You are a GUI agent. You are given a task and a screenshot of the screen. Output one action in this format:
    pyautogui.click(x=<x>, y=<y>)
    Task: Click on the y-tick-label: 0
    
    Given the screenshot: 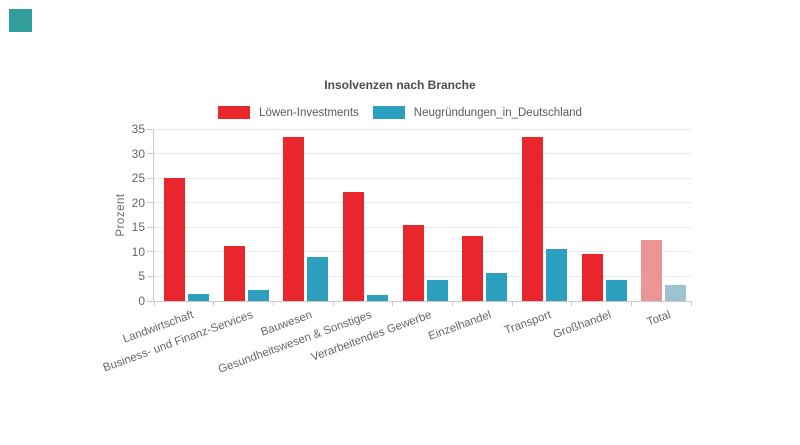 What is the action you would take?
    pyautogui.click(x=141, y=301)
    